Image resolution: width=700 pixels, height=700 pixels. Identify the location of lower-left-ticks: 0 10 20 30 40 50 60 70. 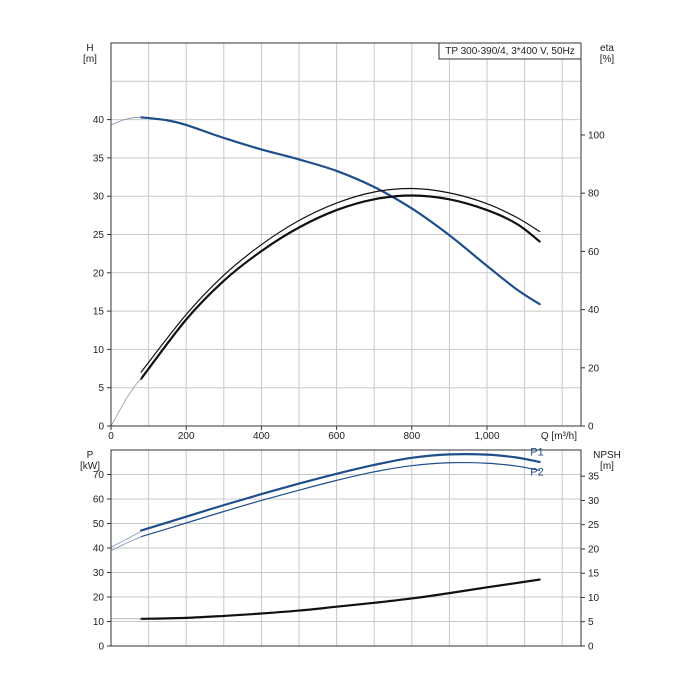
(102, 561).